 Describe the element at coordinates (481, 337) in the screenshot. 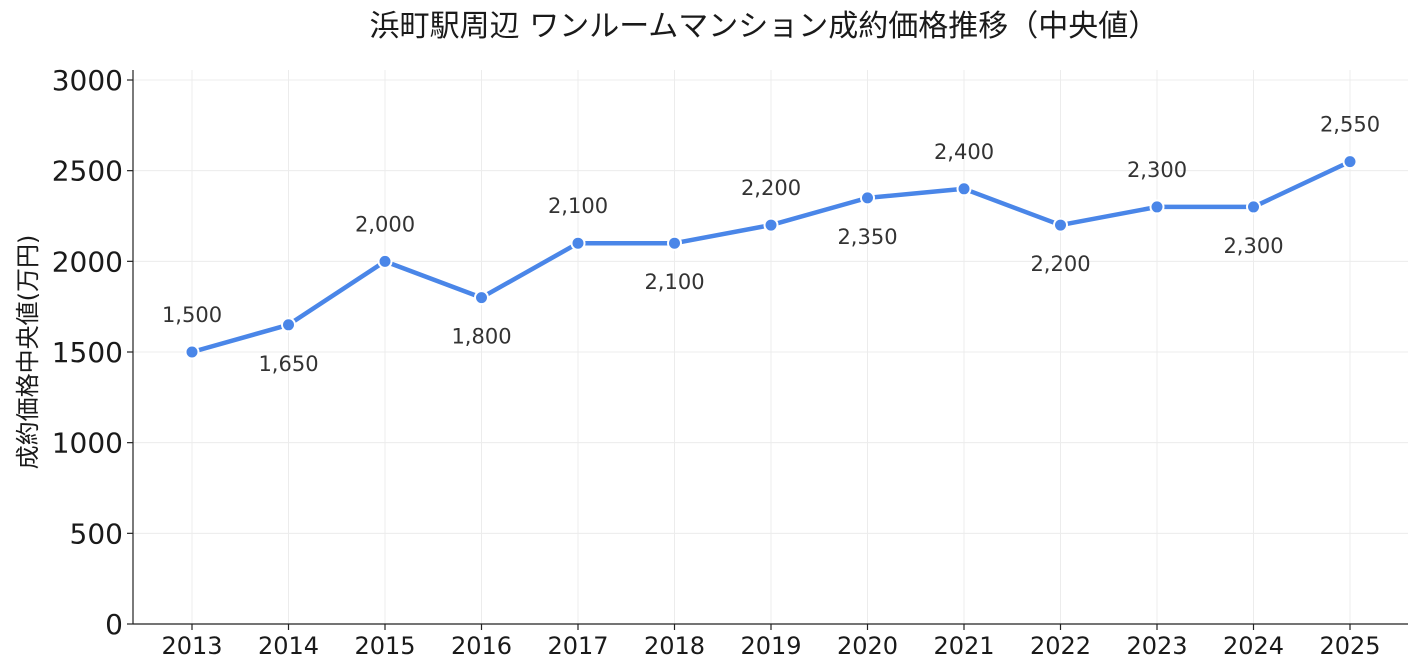

I see `data-label: 1,800` at that location.